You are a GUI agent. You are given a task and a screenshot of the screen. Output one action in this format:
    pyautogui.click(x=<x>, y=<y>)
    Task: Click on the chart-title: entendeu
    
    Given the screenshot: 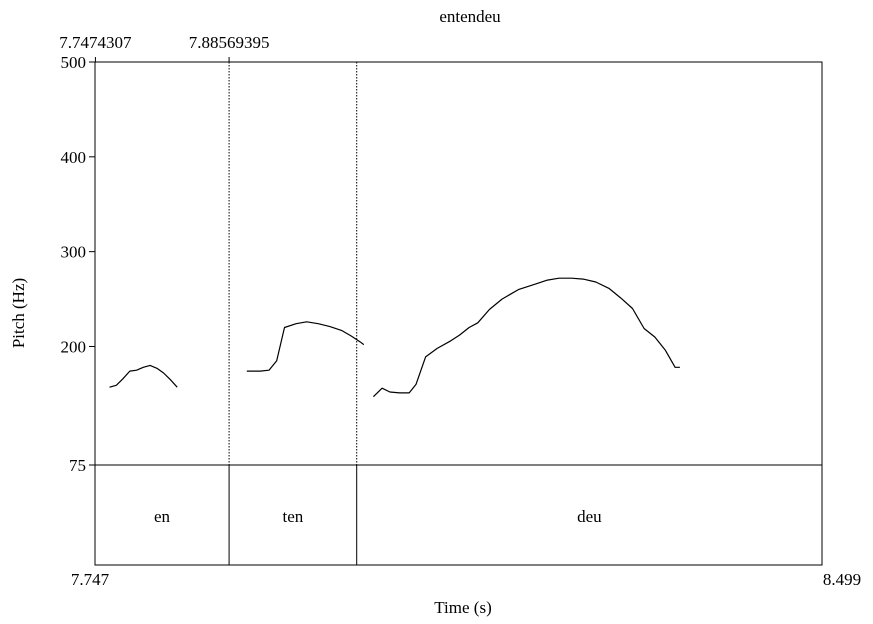 What is the action you would take?
    pyautogui.click(x=470, y=16)
    